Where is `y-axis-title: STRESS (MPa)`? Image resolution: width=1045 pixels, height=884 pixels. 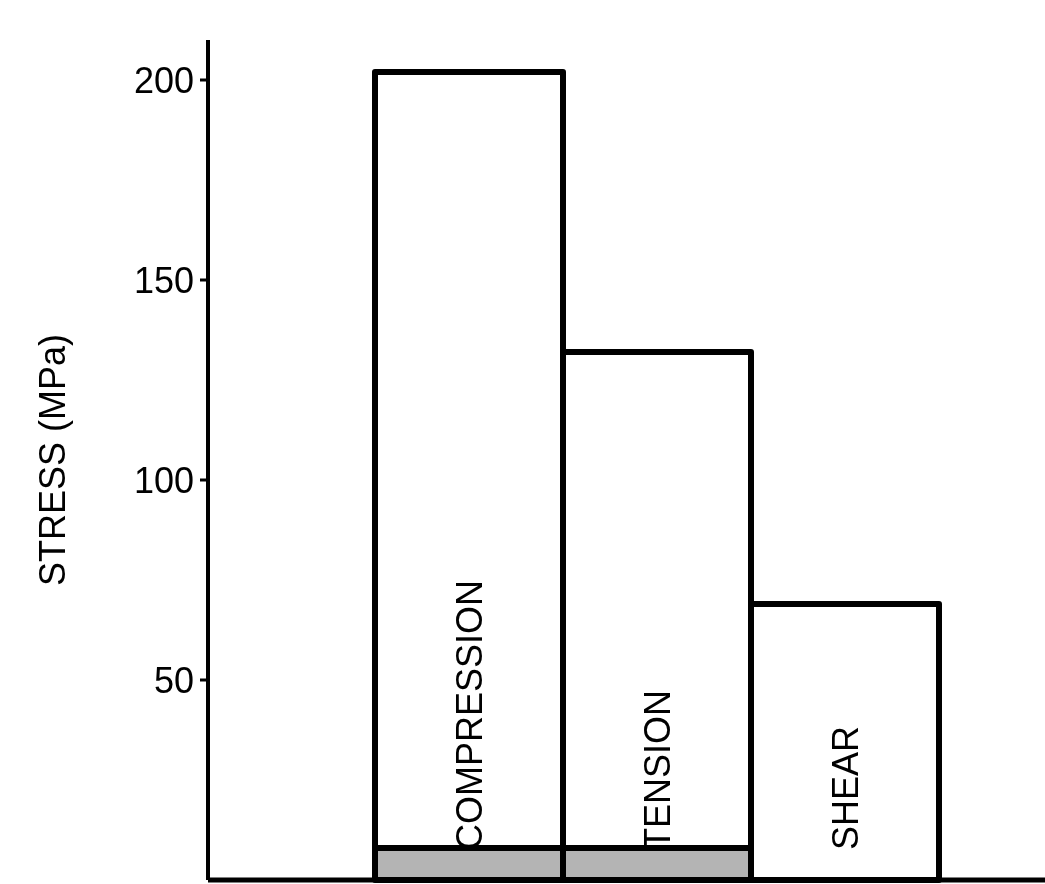 y-axis-title: STRESS (MPa) is located at coordinates (52, 460).